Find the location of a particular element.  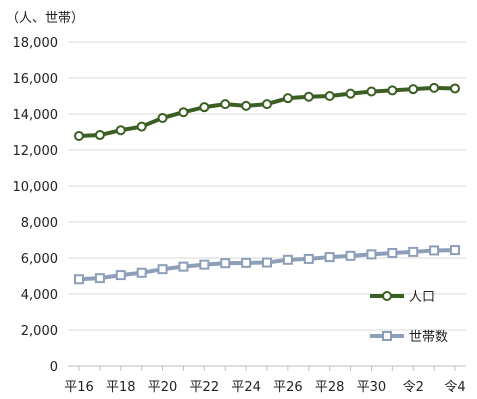

x-tick-label: 平24 is located at coordinates (246, 387).